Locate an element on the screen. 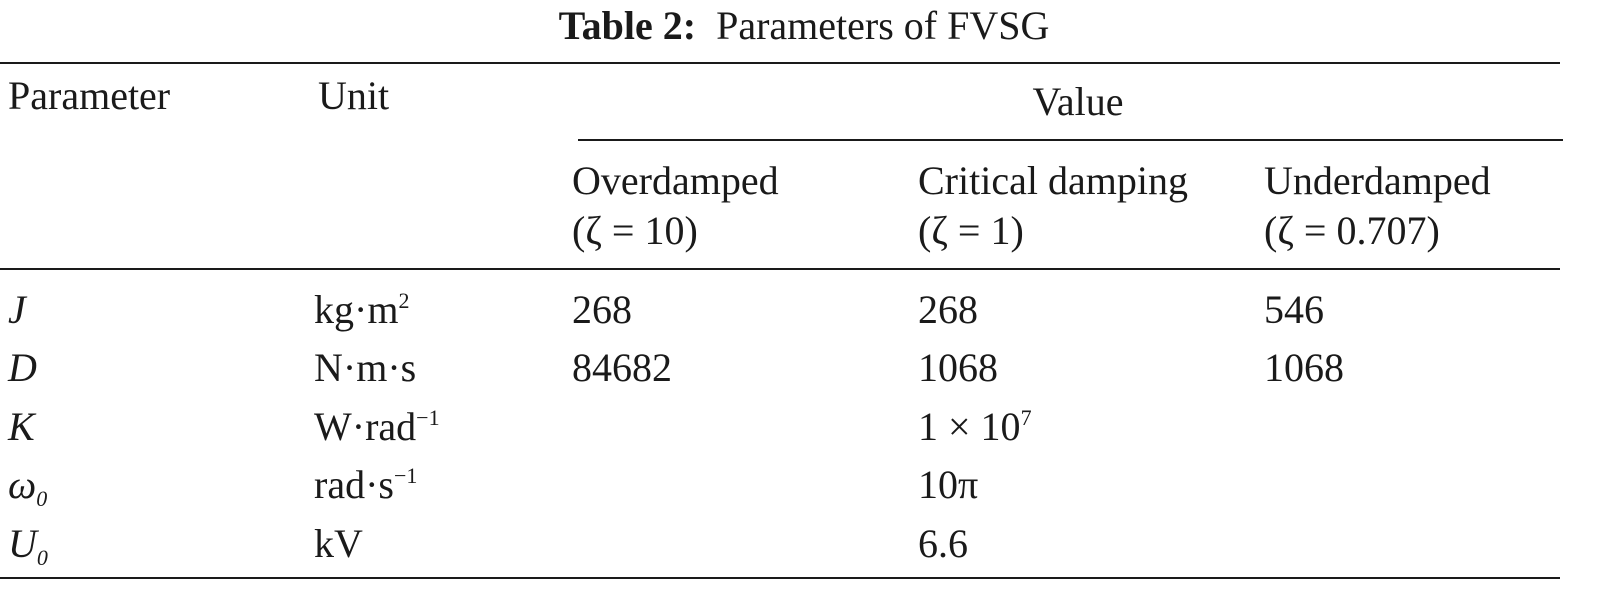 The width and height of the screenshot is (1608, 600). row-j-underdamped: 546 is located at coordinates (1294, 309).